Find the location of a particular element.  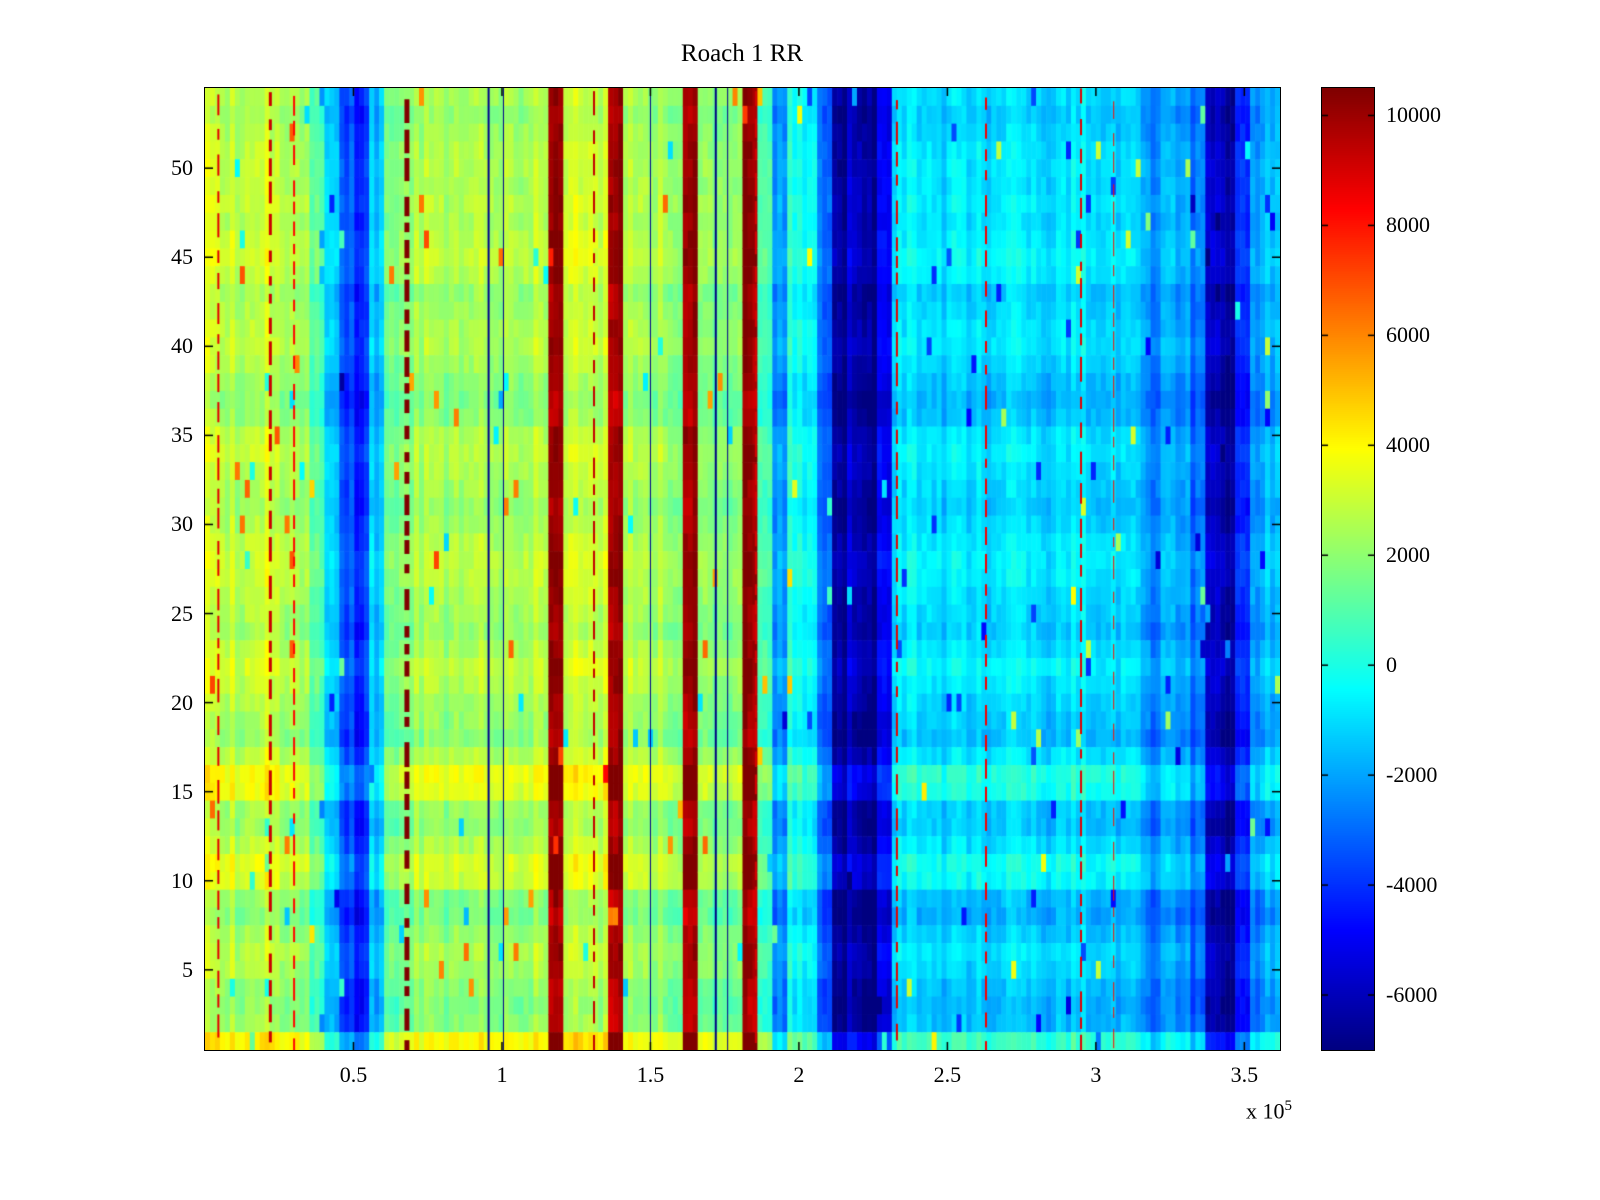

x-tick-label: 1 is located at coordinates (502, 1074).